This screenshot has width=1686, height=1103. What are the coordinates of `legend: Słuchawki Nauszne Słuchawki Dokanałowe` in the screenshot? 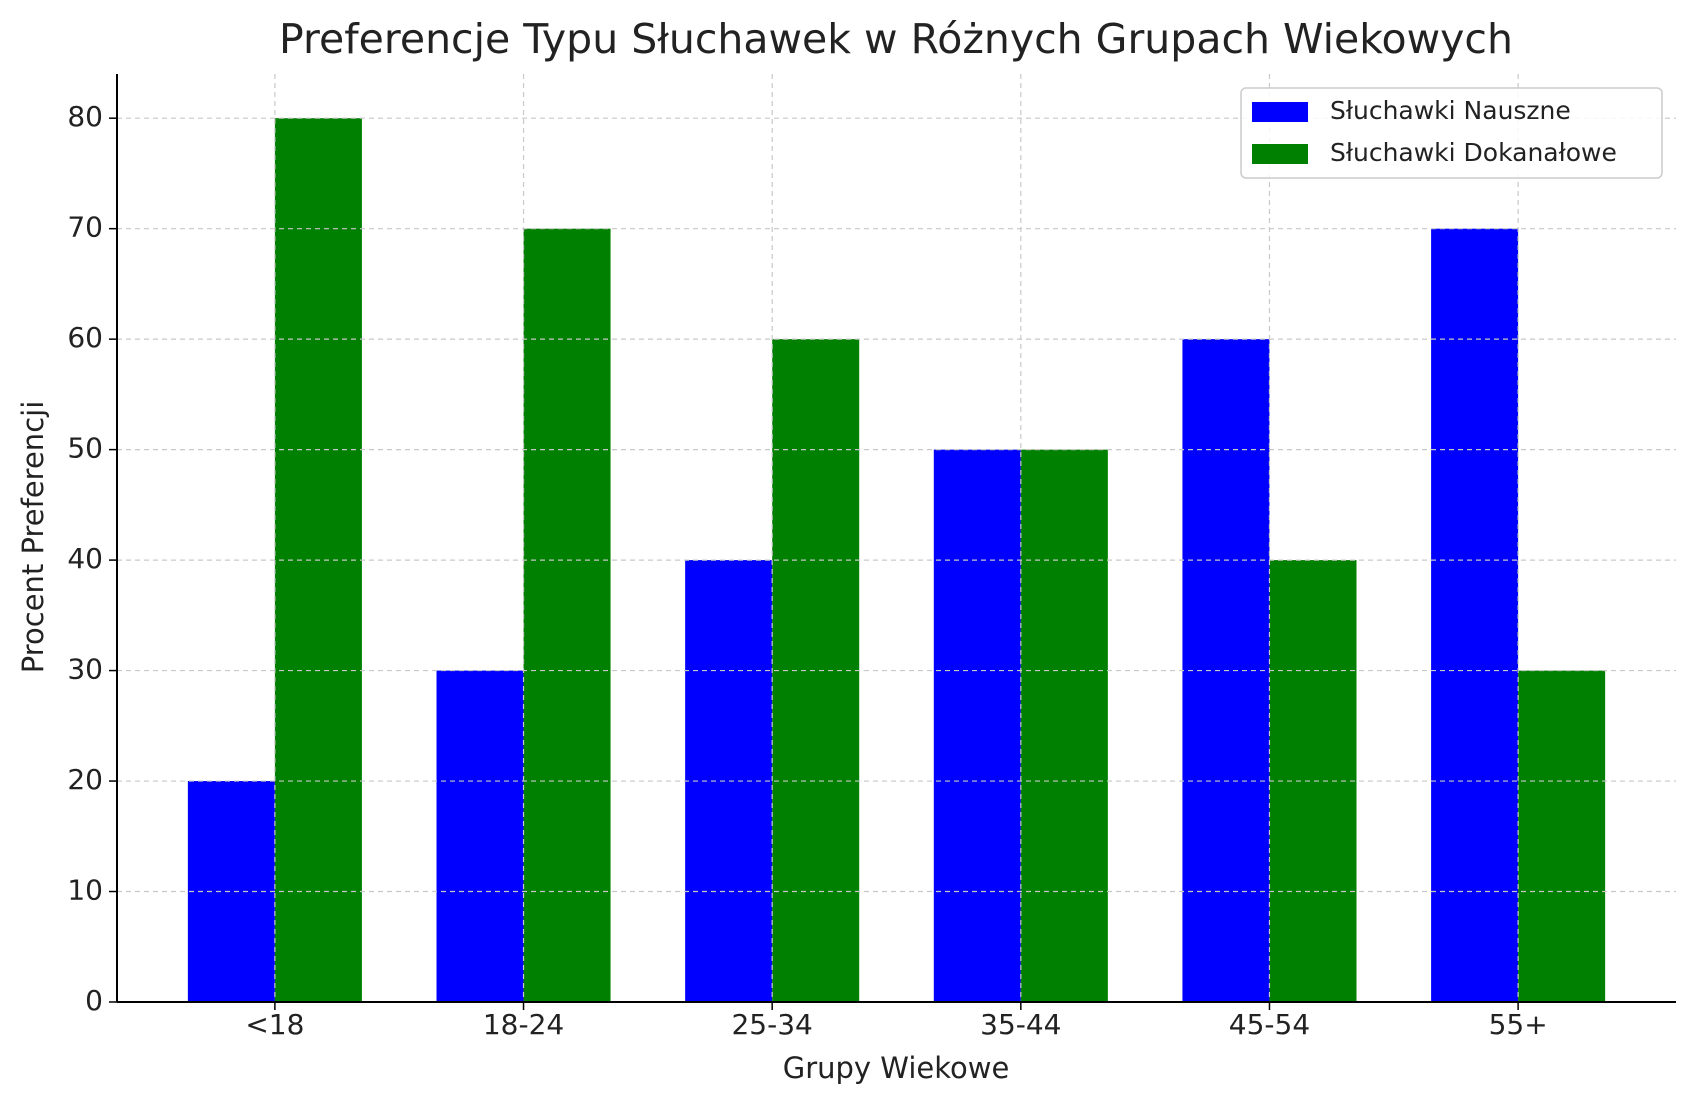 It's located at (1451, 133).